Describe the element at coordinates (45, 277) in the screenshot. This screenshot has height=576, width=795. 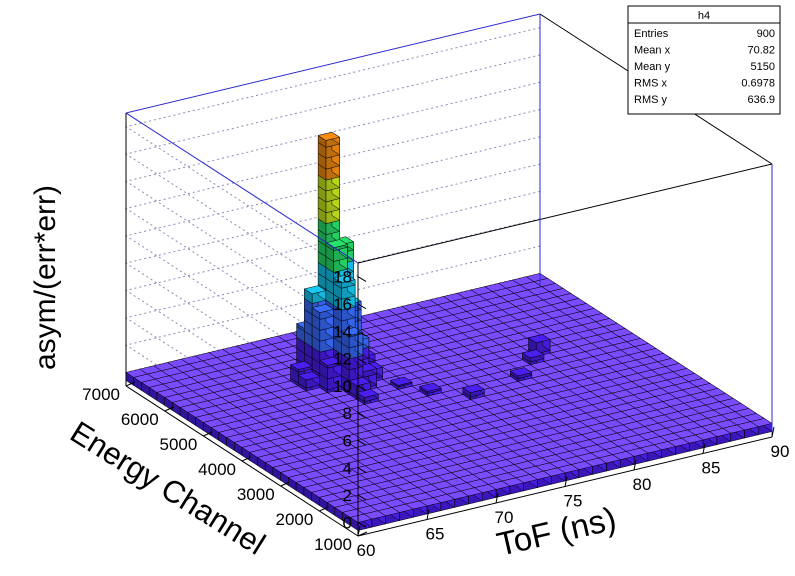
I see `z-axis-title: asym/(err*err)` at that location.